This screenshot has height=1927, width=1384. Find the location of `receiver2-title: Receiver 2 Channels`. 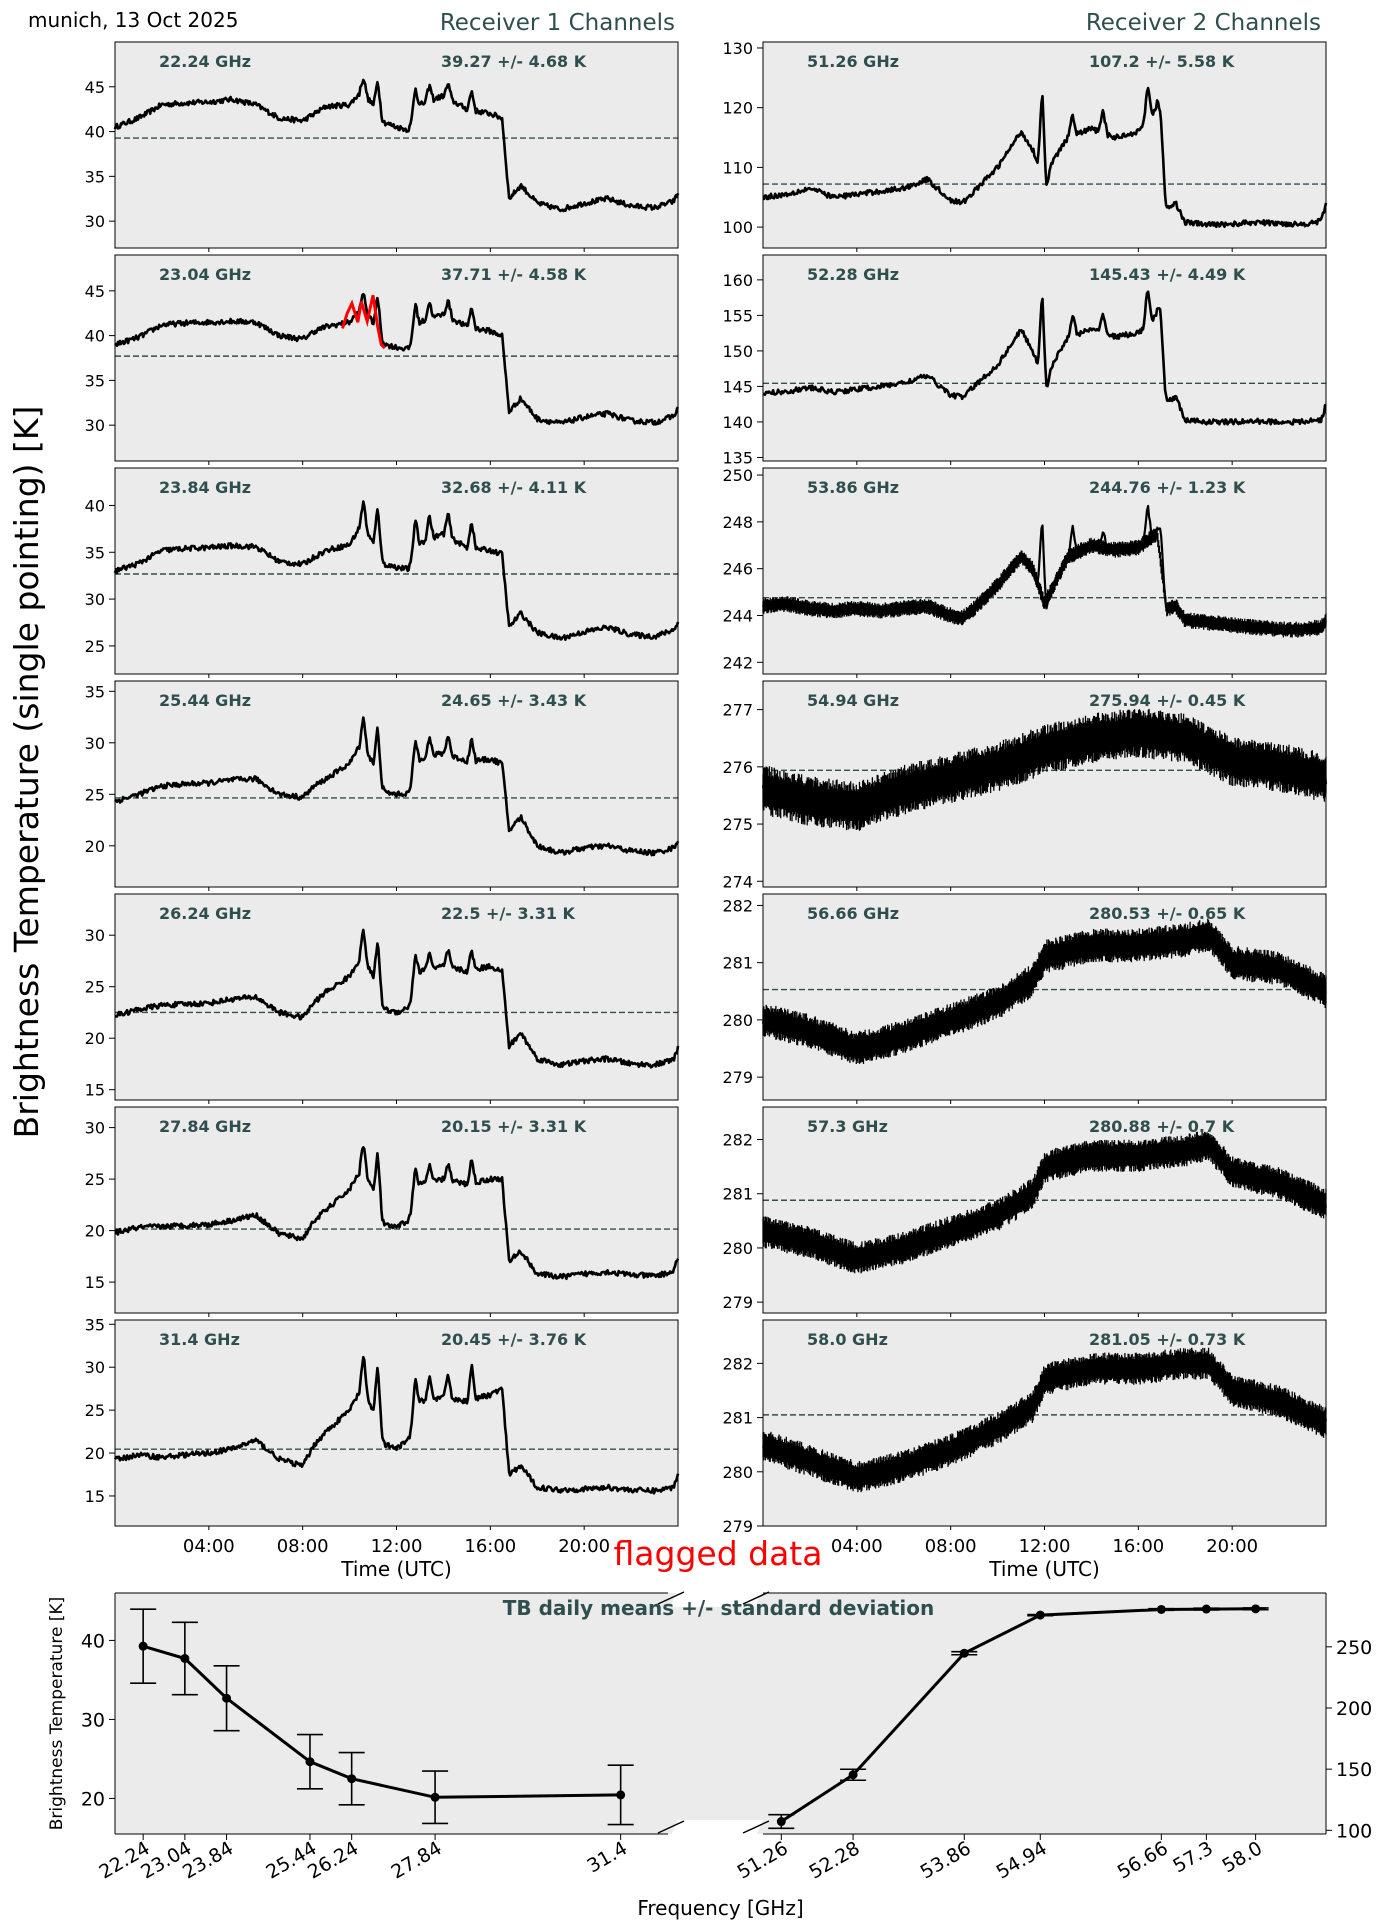

receiver2-title: Receiver 2 Channels is located at coordinates (1203, 23).